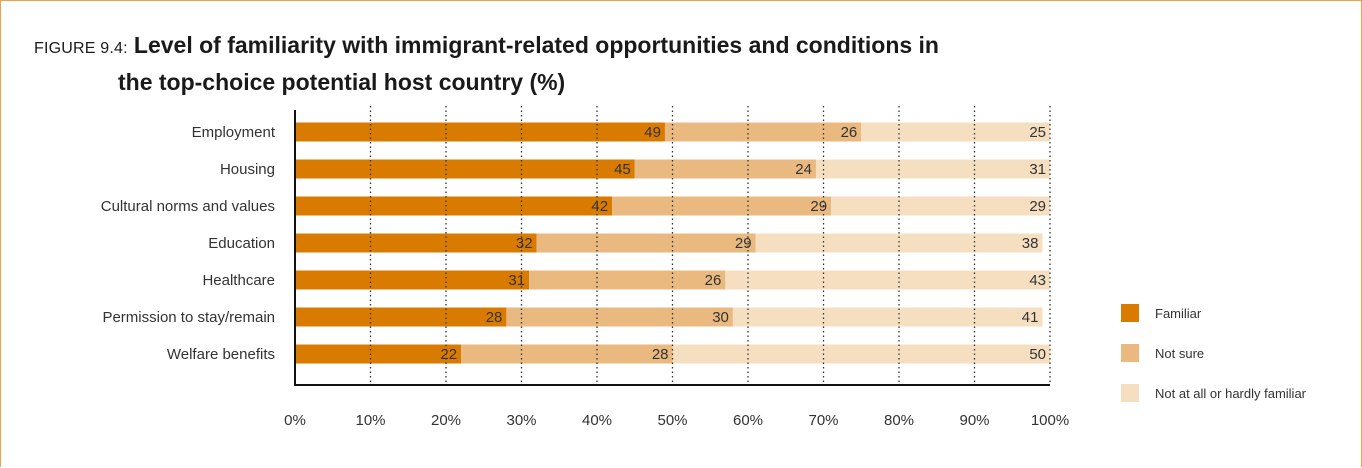  I want to click on category-label-employment: Employment, so click(234, 132).